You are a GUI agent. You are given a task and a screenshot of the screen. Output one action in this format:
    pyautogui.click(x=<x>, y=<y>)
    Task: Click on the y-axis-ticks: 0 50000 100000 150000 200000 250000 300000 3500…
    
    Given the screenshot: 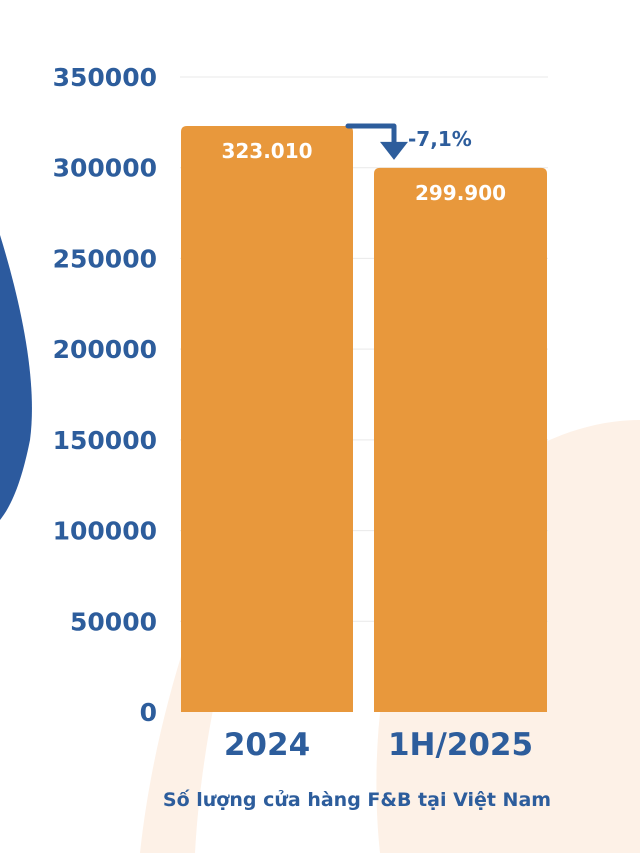 What is the action you would take?
    pyautogui.click(x=105, y=395)
    